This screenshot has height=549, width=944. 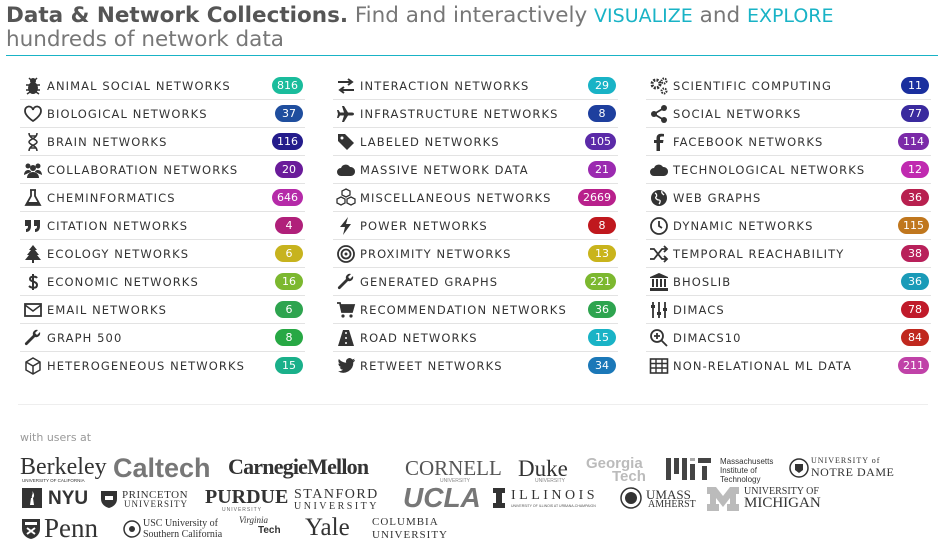 I want to click on cmu-logo: CarnegieMellon, so click(x=298, y=466).